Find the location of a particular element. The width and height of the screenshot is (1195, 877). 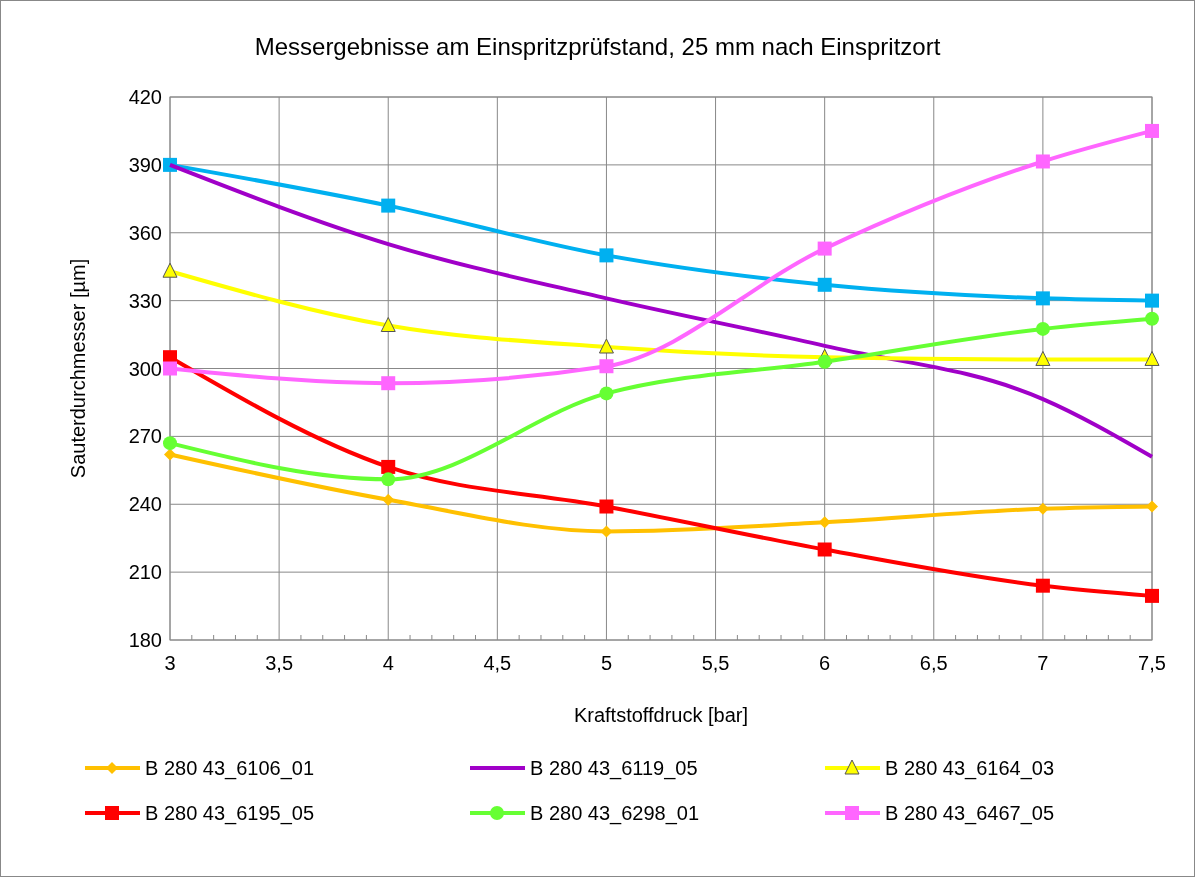

x-tick-label: 5 is located at coordinates (606, 663).